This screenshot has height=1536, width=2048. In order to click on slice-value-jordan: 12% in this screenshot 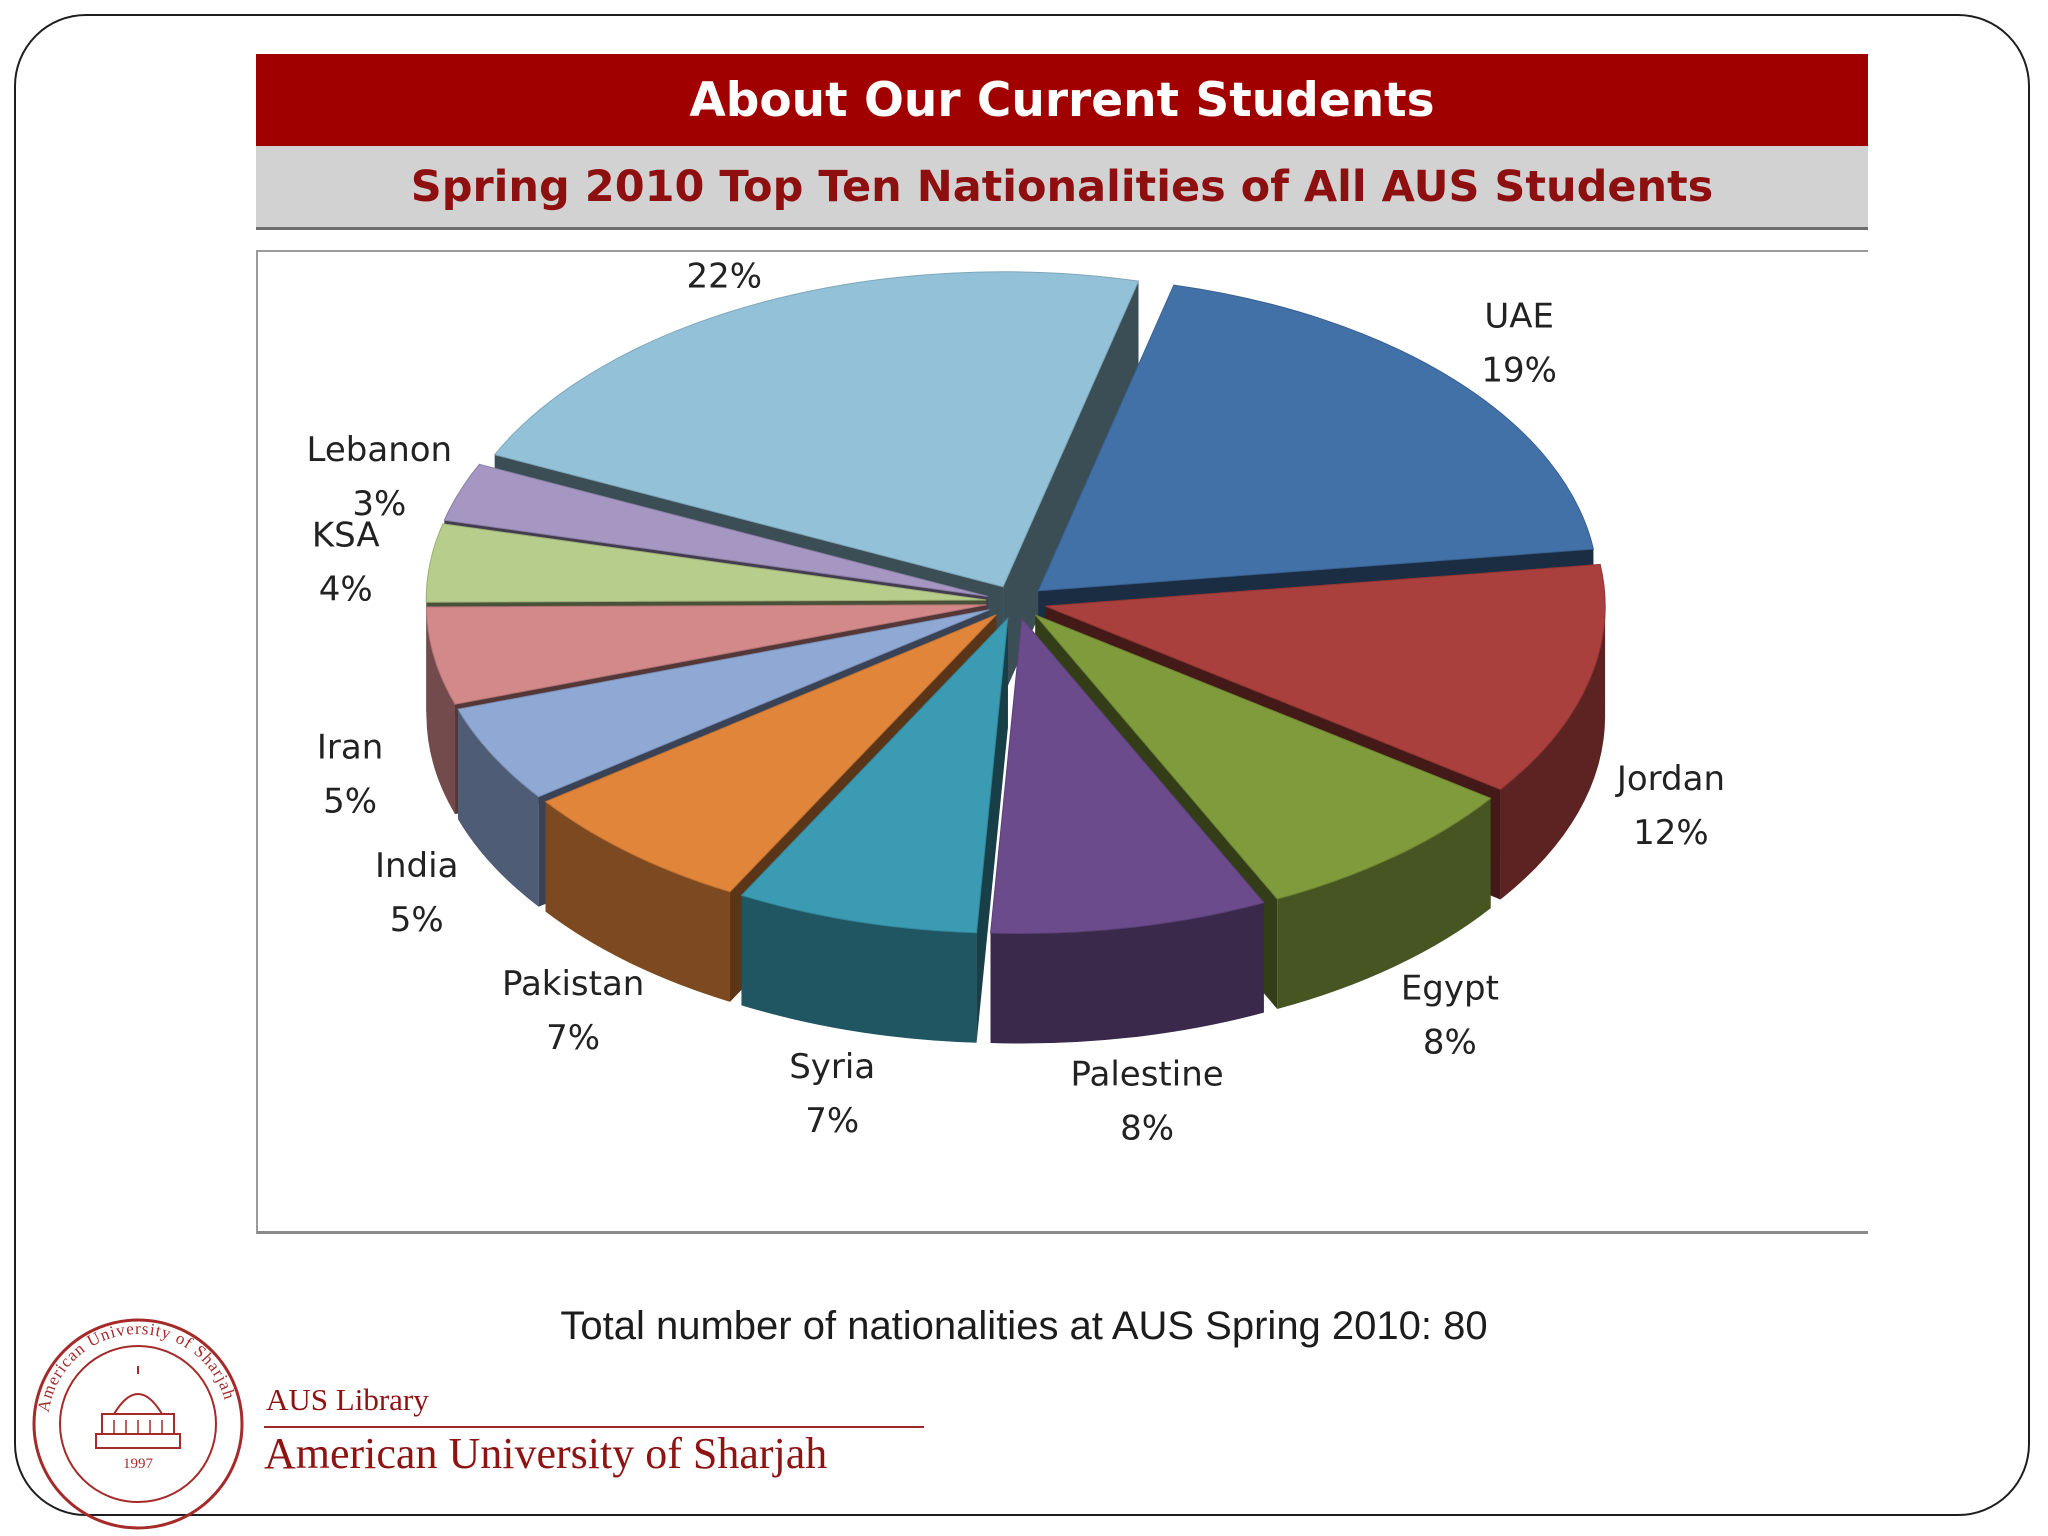, I will do `click(1671, 833)`.